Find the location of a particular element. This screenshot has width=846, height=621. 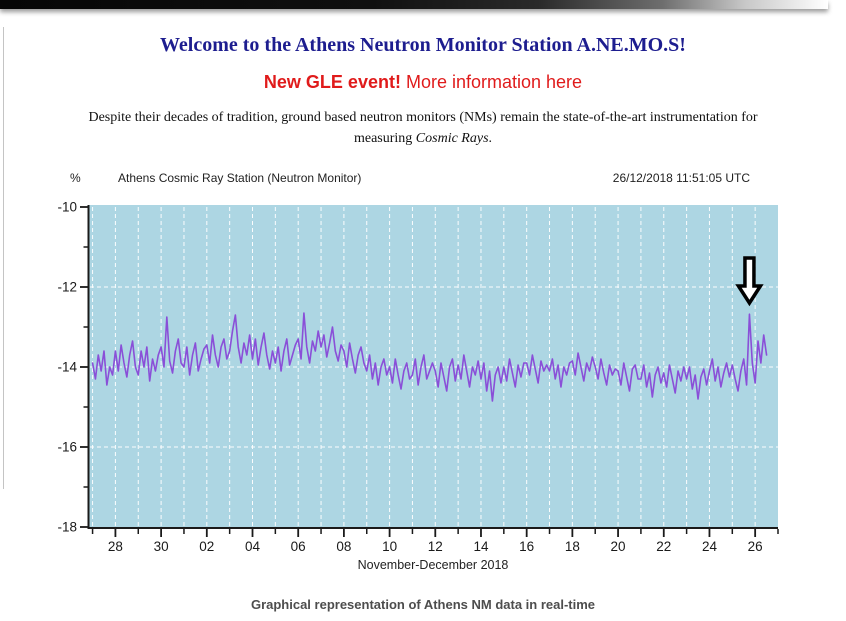

x-tick-label: 26 is located at coordinates (755, 546).